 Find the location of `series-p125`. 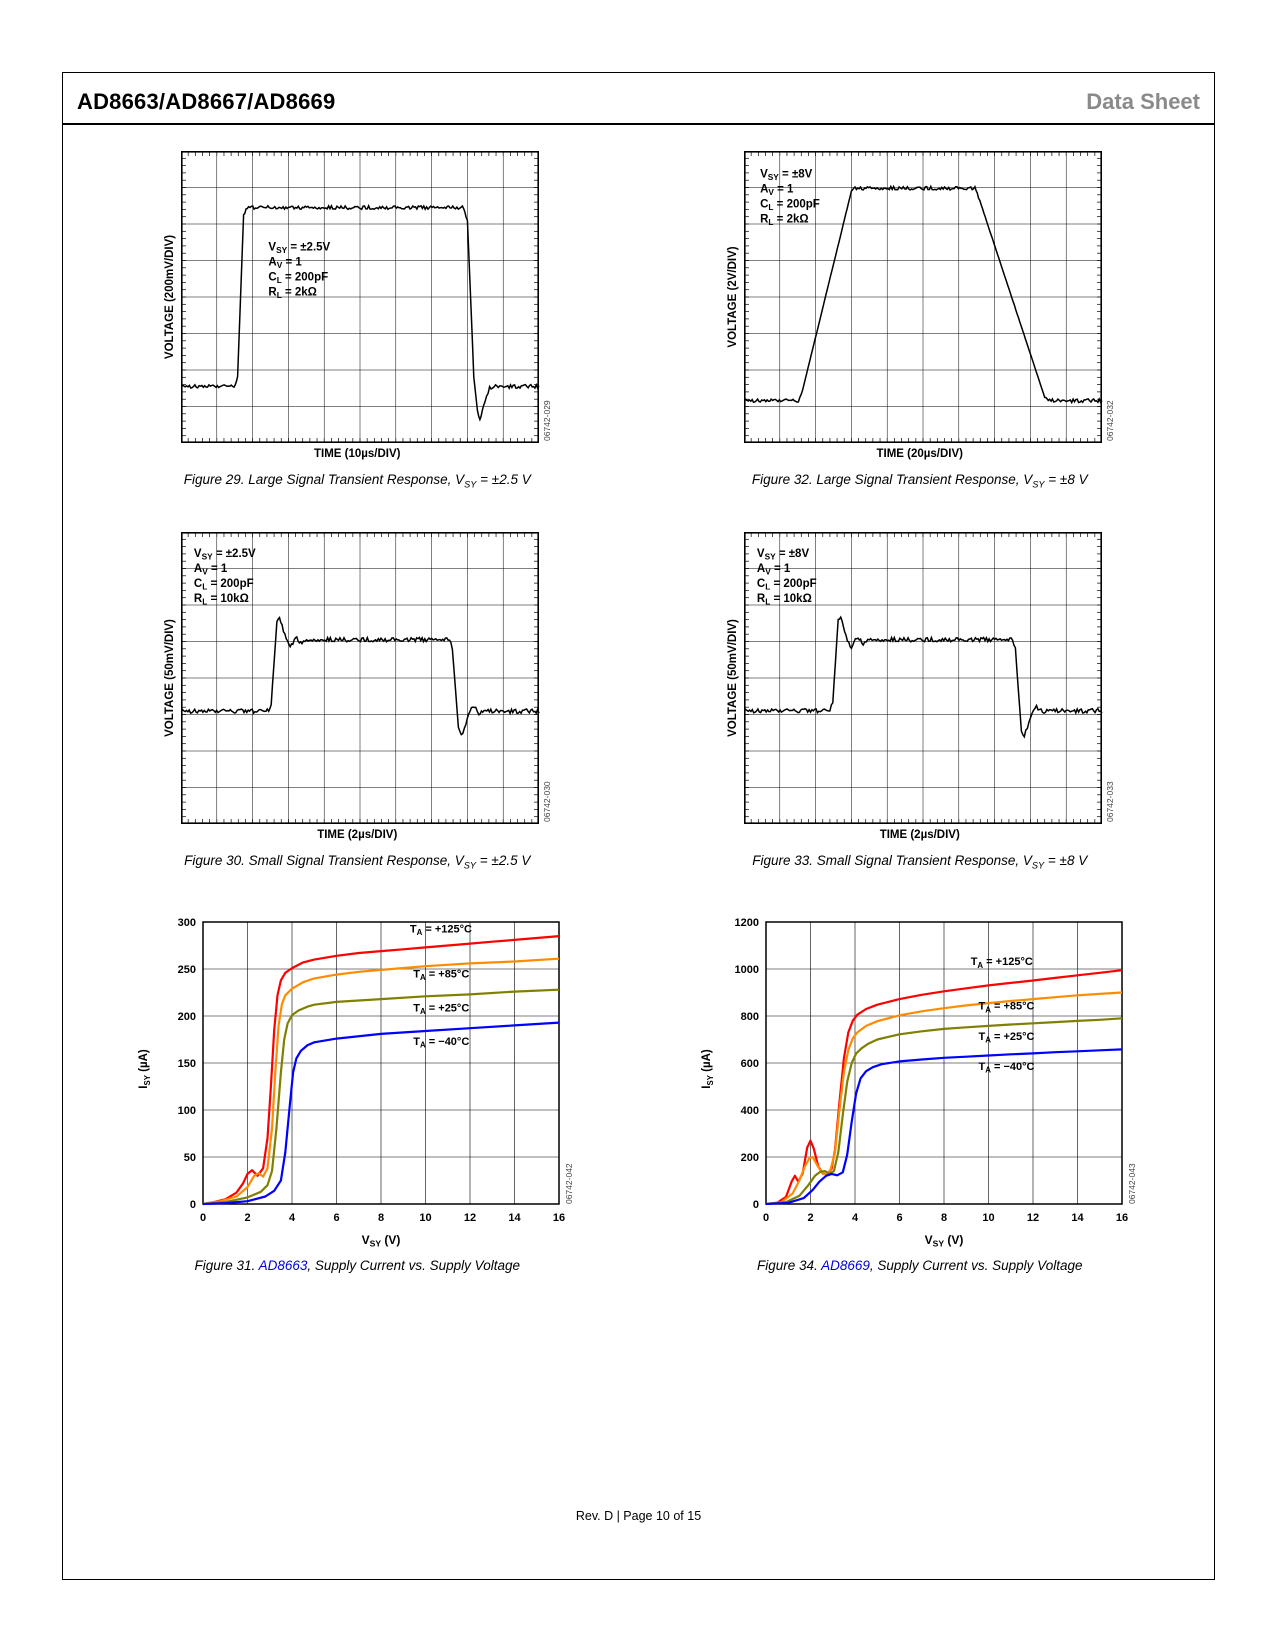

series-p125 is located at coordinates (381, 1070).